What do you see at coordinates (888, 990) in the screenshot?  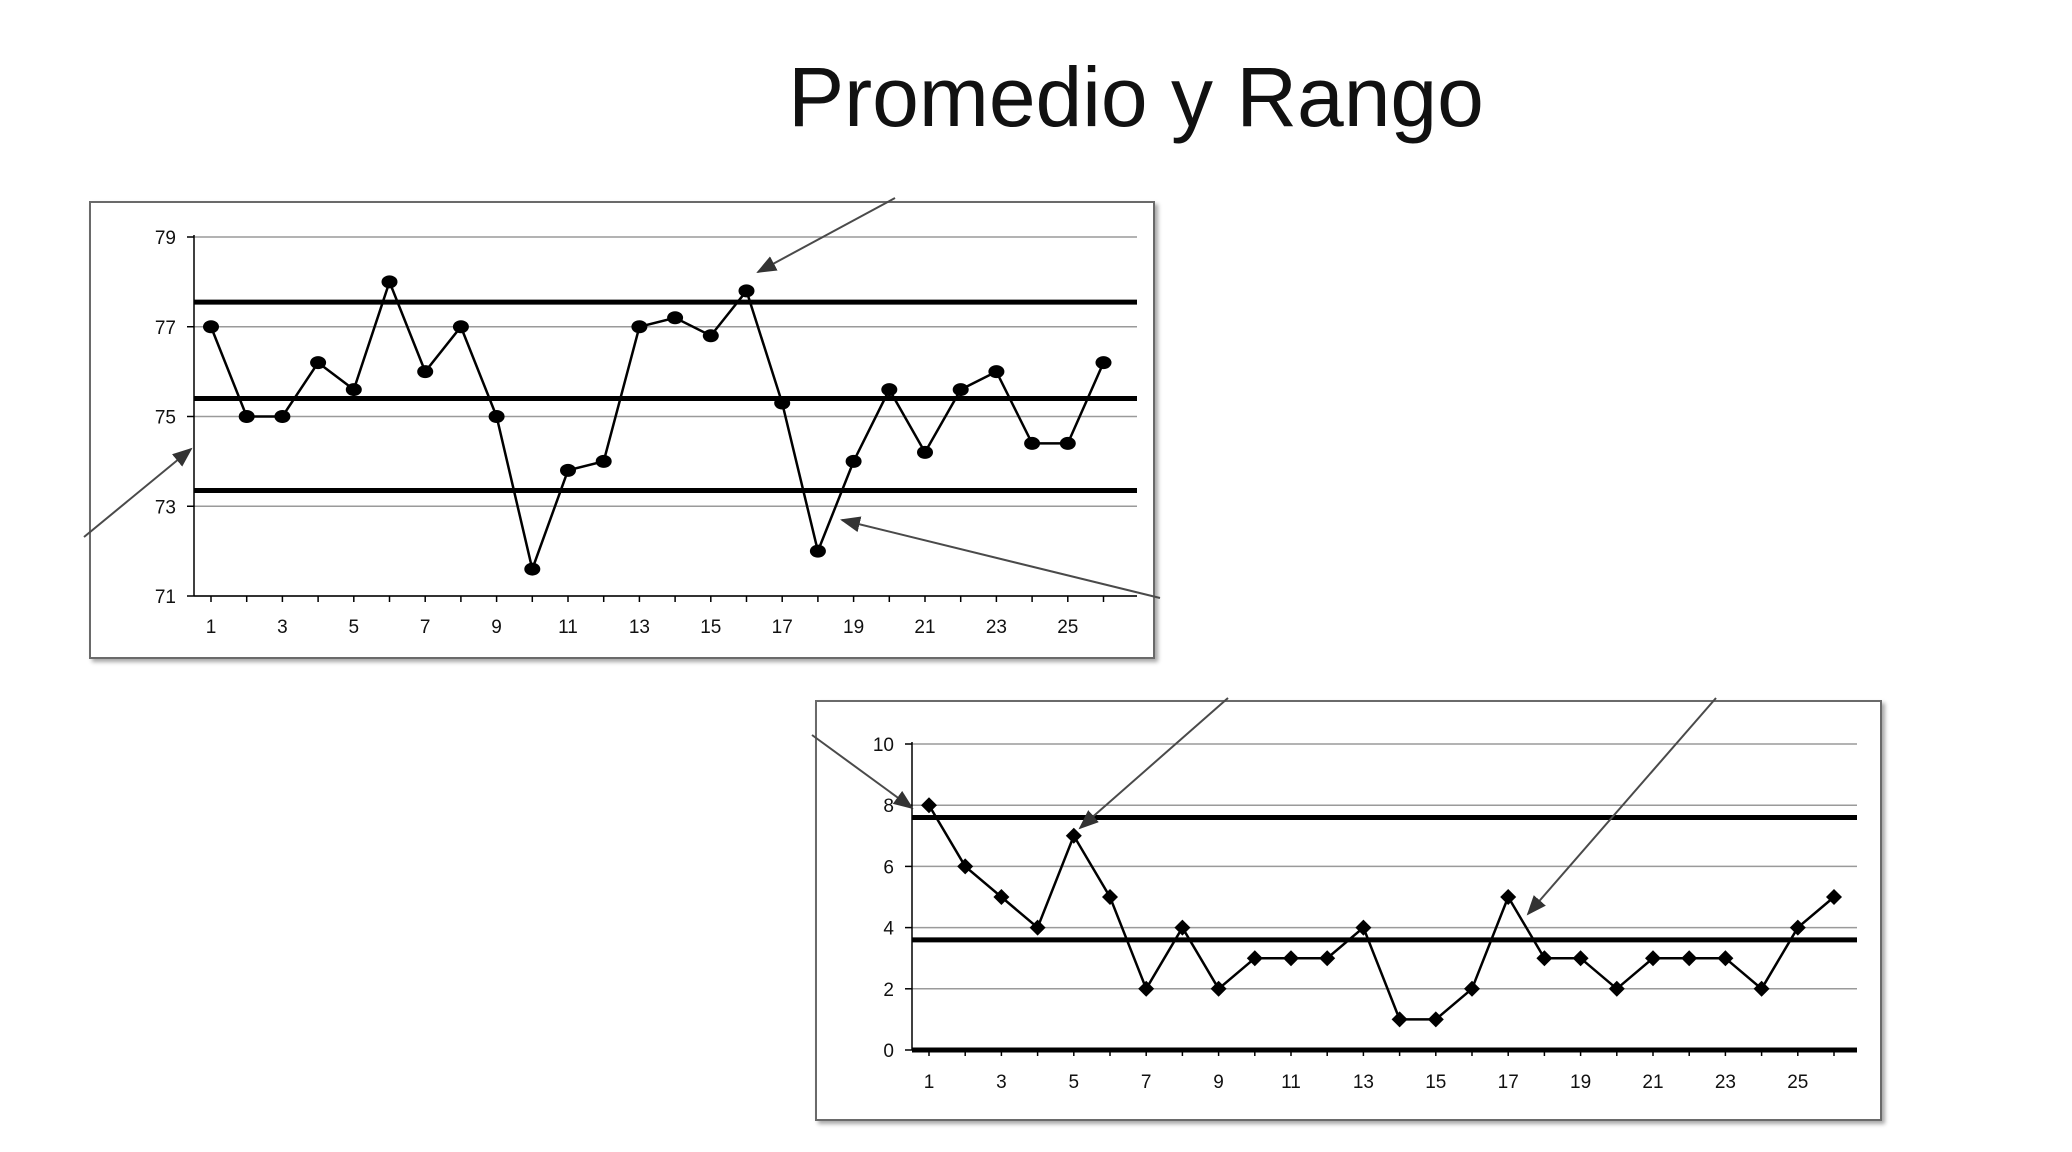 I see `y-tick-label: 2` at bounding box center [888, 990].